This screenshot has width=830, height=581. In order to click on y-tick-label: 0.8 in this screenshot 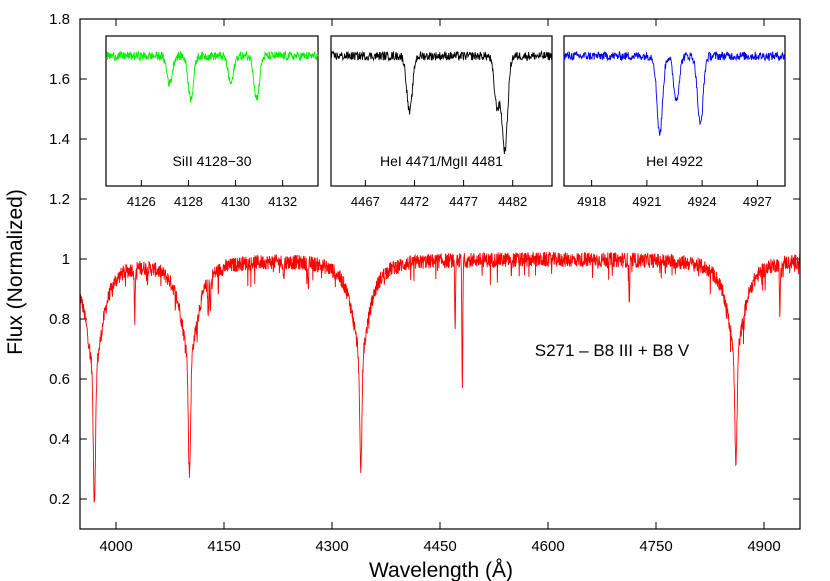, I will do `click(59, 319)`.